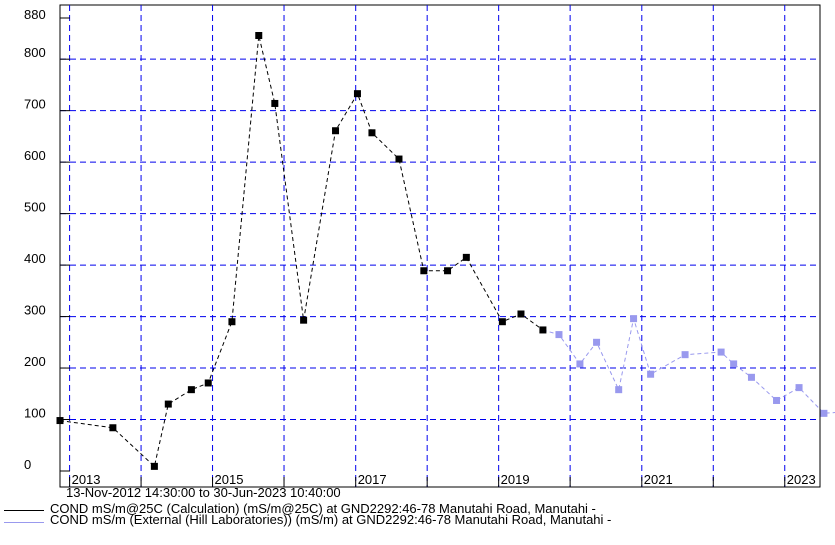  I want to click on legend-swatch-calculation, so click(24, 510).